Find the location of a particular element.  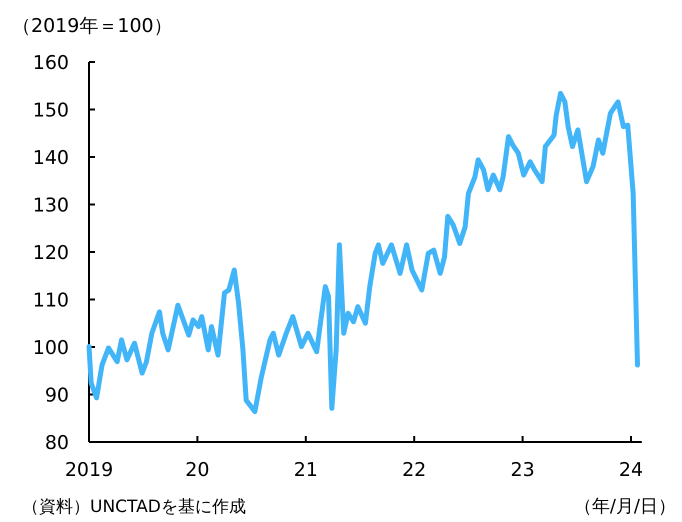

x-tick-label: 2019 is located at coordinates (89, 470).